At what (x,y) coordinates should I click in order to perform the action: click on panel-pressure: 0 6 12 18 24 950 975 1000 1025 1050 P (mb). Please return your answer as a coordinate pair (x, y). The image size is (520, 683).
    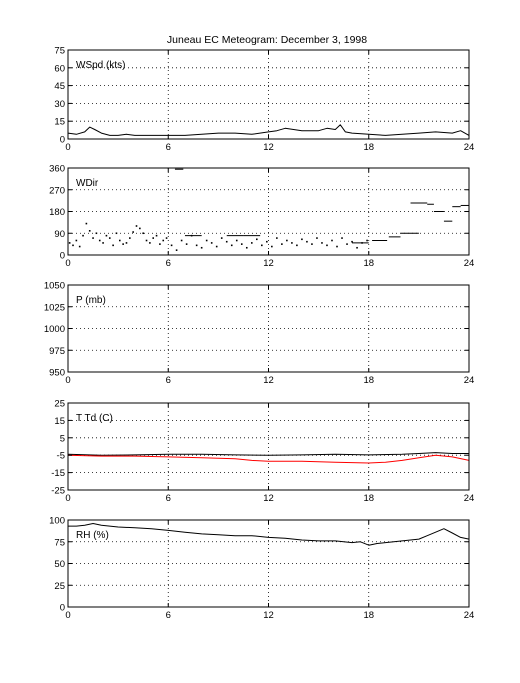
    Looking at the image, I should click on (259, 334).